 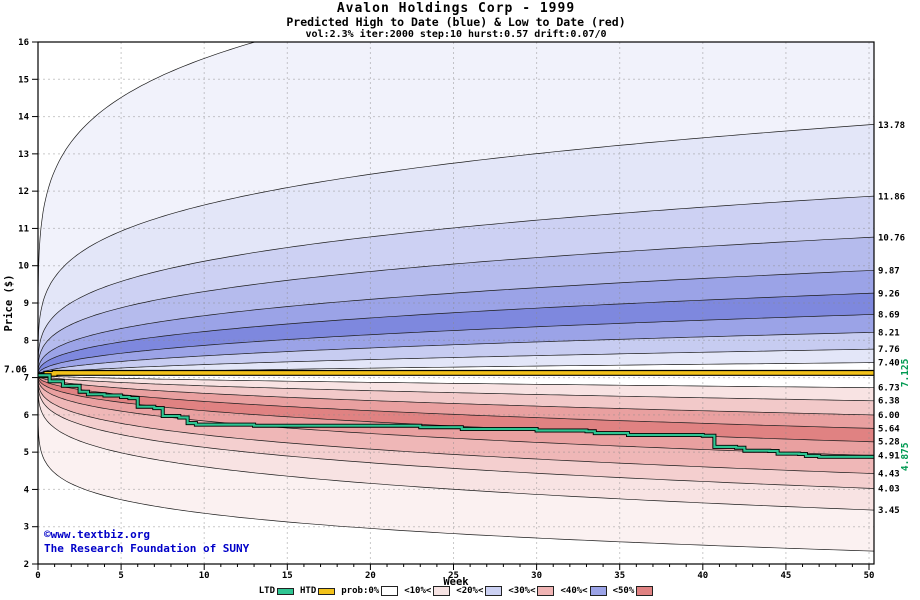 I want to click on y-axis-title: Price ($), so click(x=9, y=303).